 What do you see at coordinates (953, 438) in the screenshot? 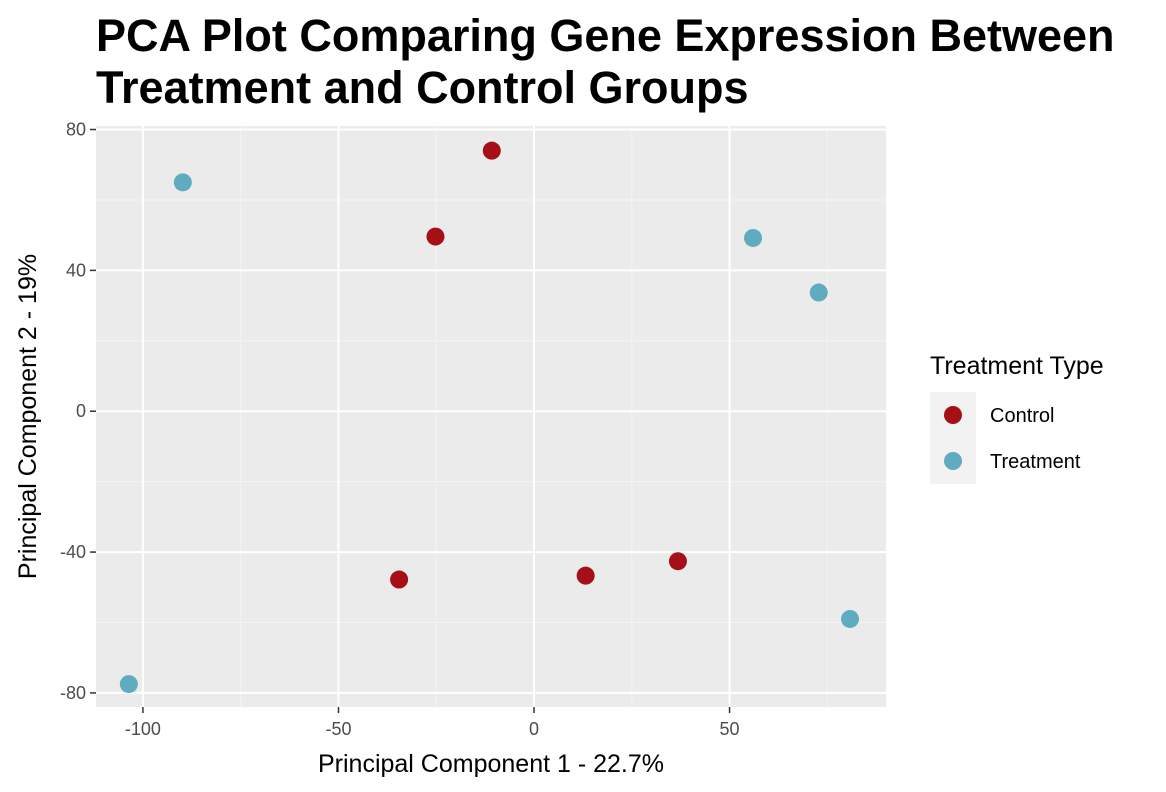
I see `legend-key-background` at bounding box center [953, 438].